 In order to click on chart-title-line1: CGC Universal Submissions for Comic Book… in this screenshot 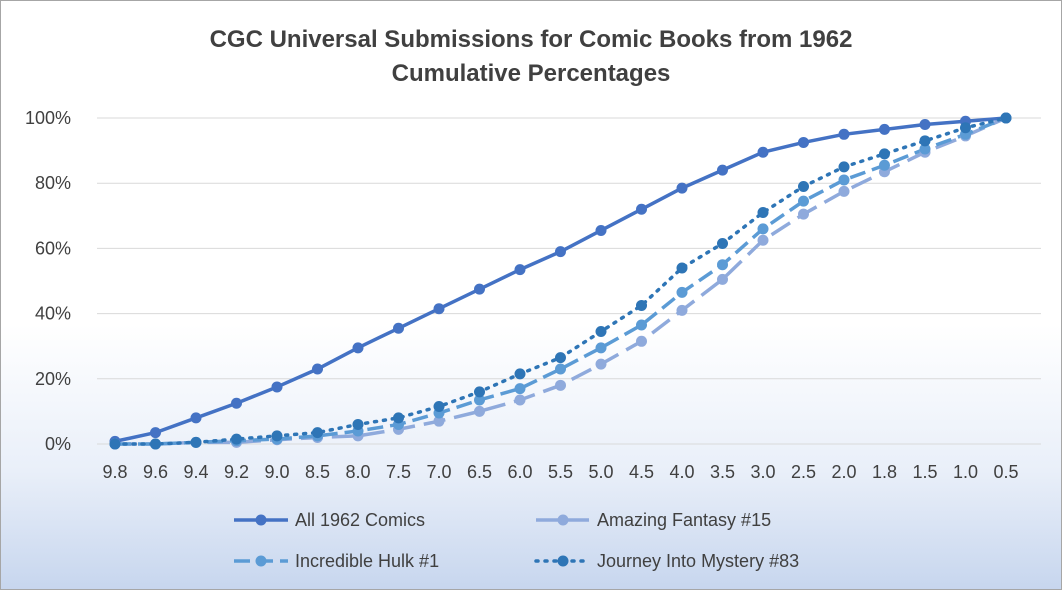, I will do `click(531, 39)`.